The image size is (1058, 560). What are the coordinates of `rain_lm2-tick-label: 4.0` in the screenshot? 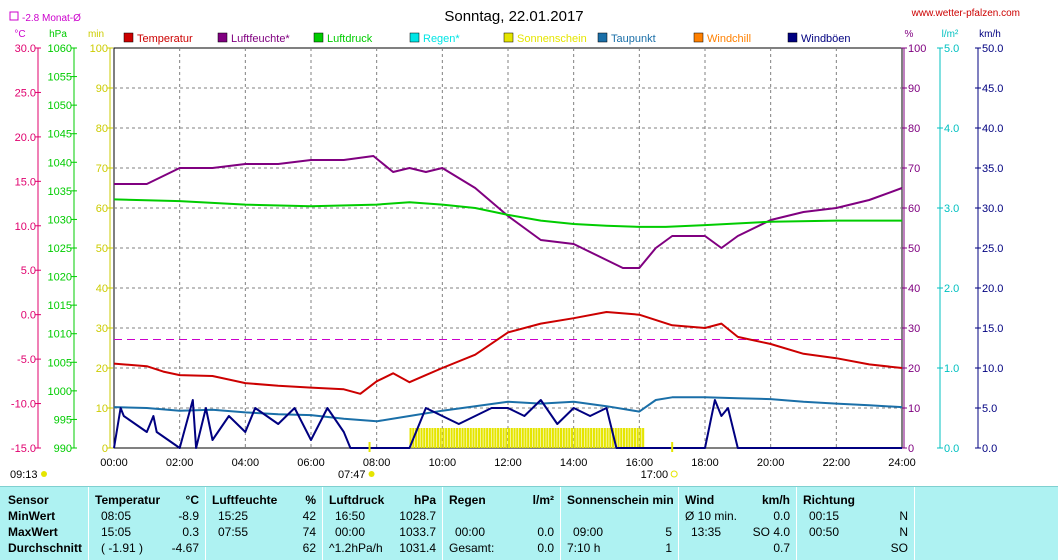 It's located at (951, 129).